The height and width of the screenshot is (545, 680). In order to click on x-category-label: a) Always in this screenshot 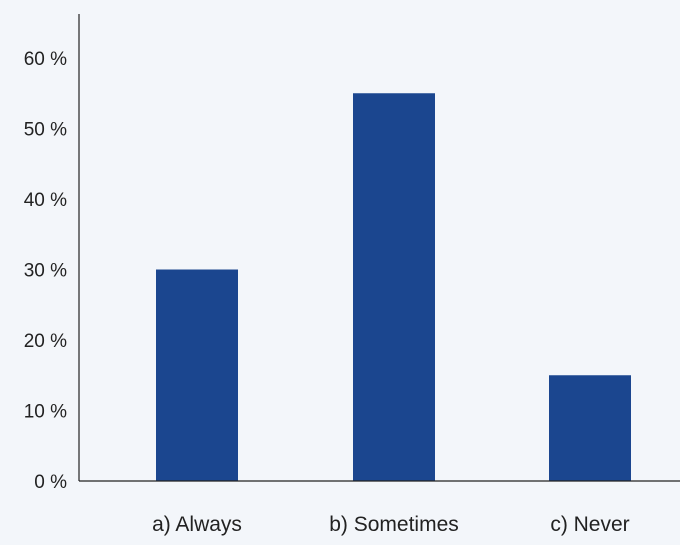, I will do `click(197, 524)`.